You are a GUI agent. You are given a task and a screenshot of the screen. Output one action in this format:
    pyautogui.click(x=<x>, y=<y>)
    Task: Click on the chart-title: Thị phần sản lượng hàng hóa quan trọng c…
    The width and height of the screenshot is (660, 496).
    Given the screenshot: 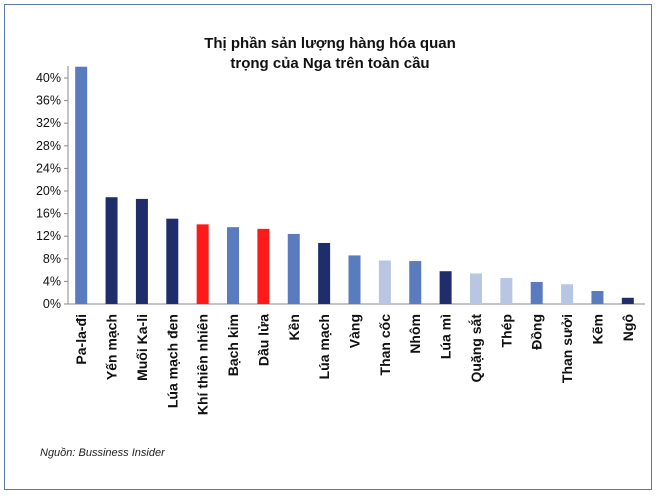 What is the action you would take?
    pyautogui.click(x=330, y=54)
    